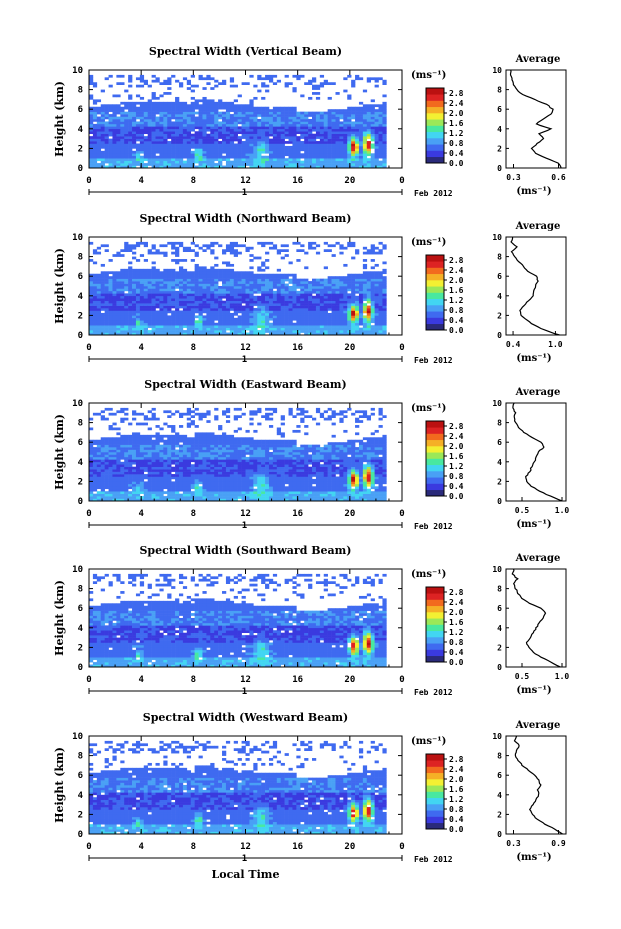 The height and width of the screenshot is (929, 621). Describe the element at coordinates (435, 104) in the screenshot. I see `colorbar-segment` at that location.